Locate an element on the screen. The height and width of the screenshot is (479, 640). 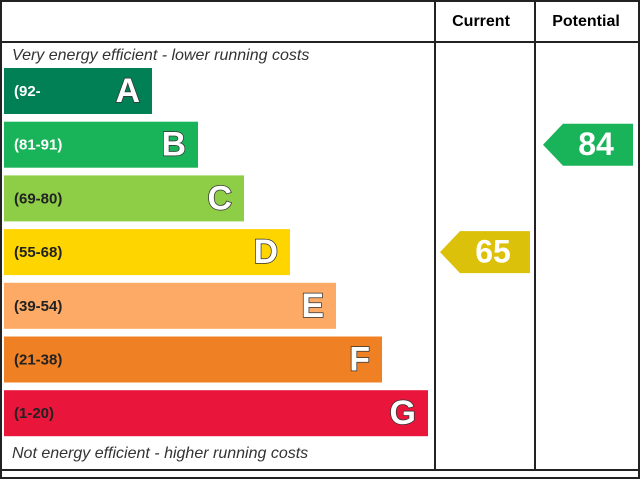
potential-arrow is located at coordinates (588, 144).